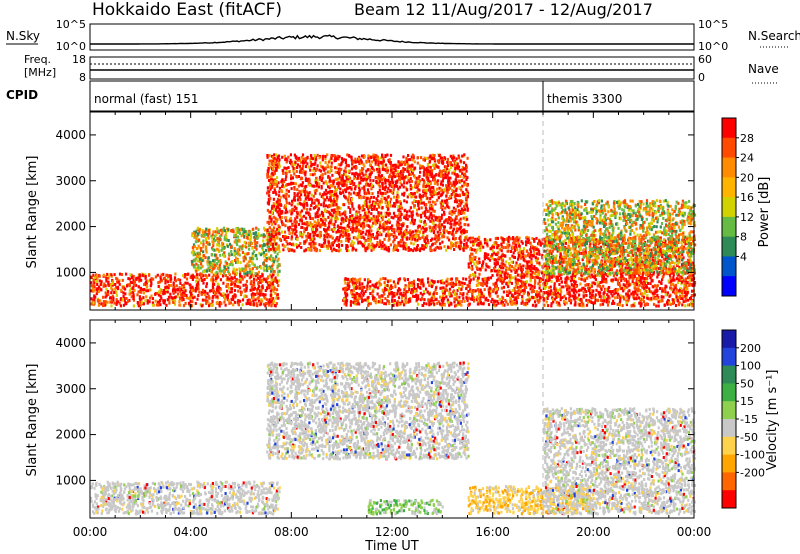 The image size is (800, 554). What do you see at coordinates (705, 59) in the screenshot?
I see `nave-right-tick-top: 60` at bounding box center [705, 59].